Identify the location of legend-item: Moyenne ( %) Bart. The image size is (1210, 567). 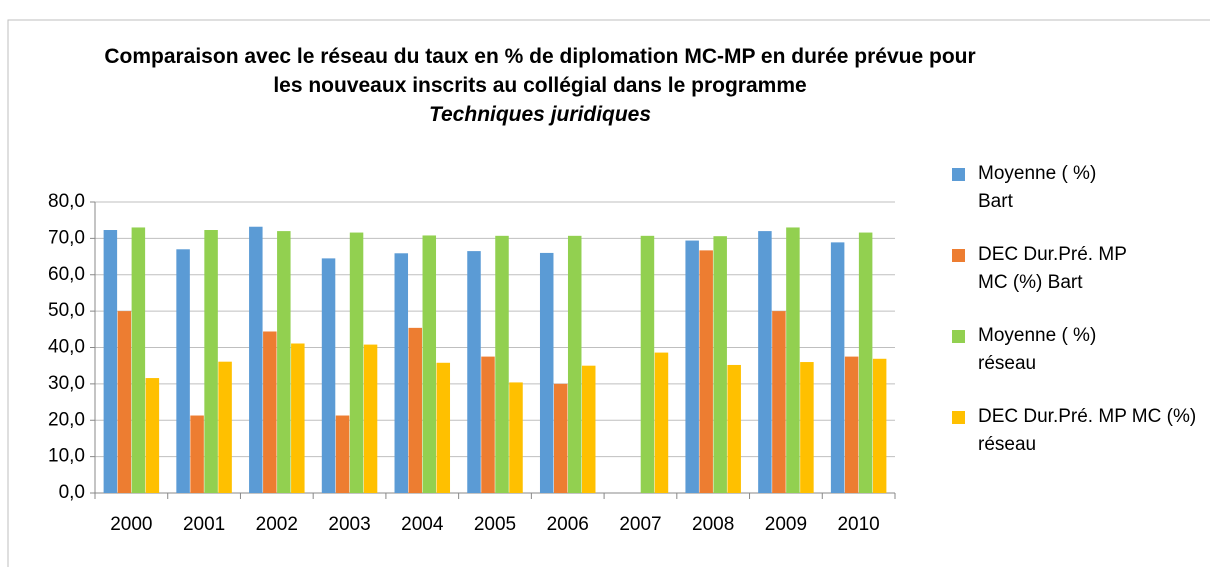
(1040, 200).